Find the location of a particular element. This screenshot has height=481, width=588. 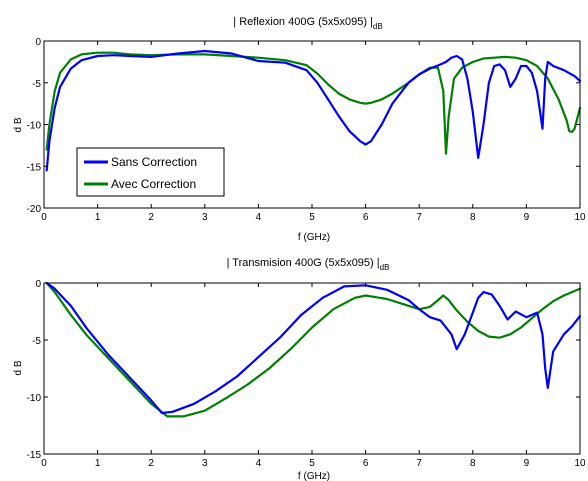

reflexion-y-tick-label: -10 is located at coordinates (34, 126).